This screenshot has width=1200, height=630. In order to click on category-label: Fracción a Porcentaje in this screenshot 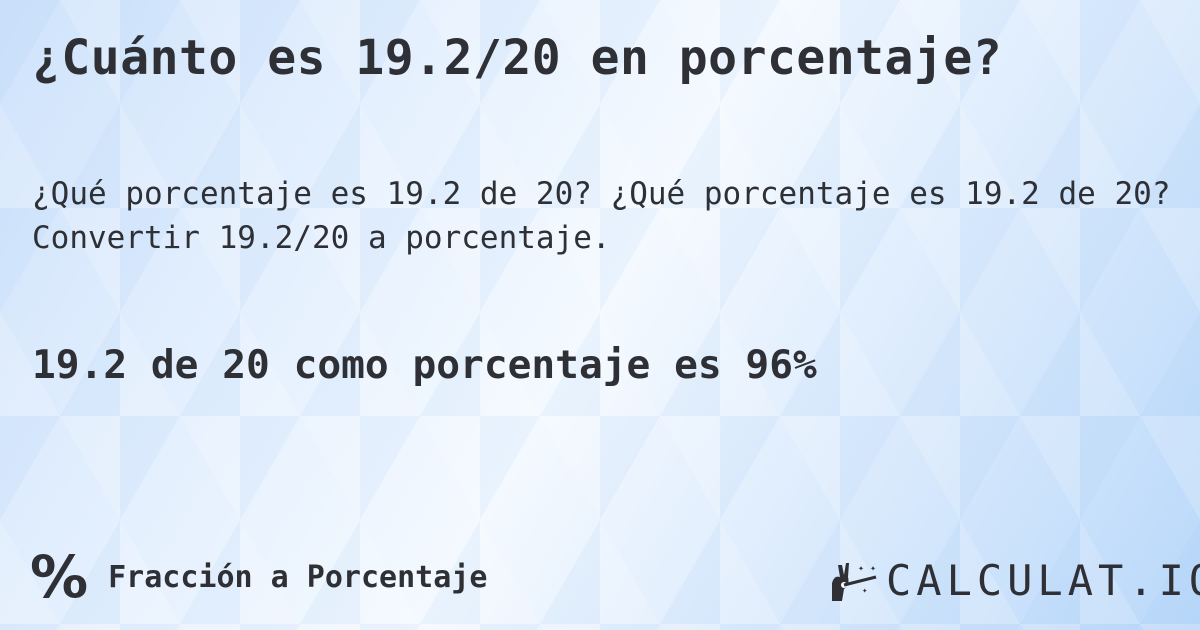, I will do `click(298, 577)`.